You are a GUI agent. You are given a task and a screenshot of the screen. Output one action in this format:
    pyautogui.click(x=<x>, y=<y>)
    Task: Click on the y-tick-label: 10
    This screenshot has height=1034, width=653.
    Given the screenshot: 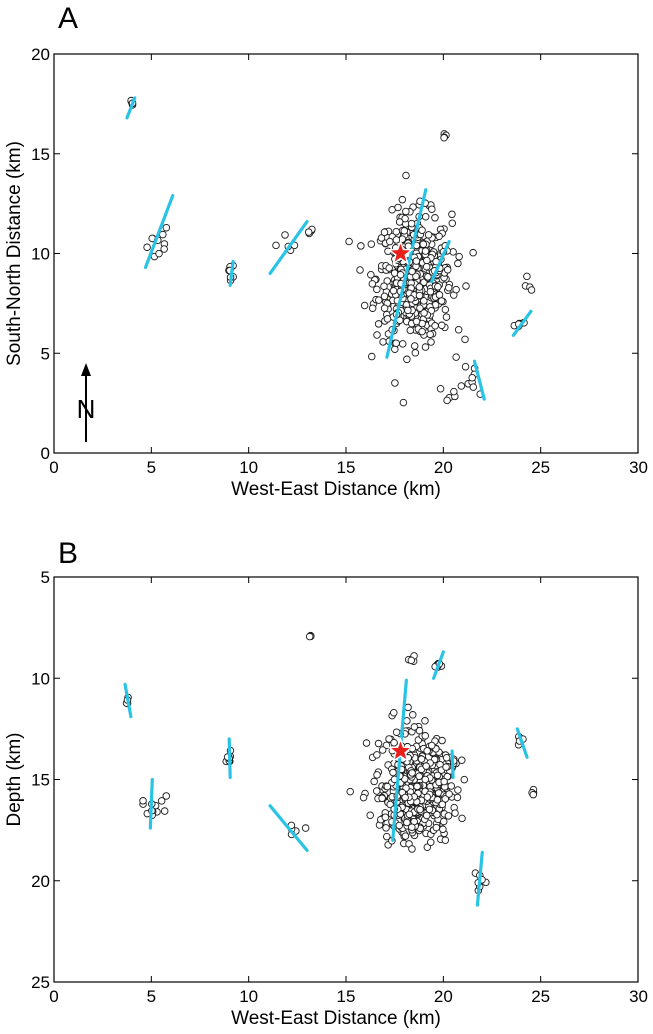 What is the action you would take?
    pyautogui.click(x=40, y=254)
    